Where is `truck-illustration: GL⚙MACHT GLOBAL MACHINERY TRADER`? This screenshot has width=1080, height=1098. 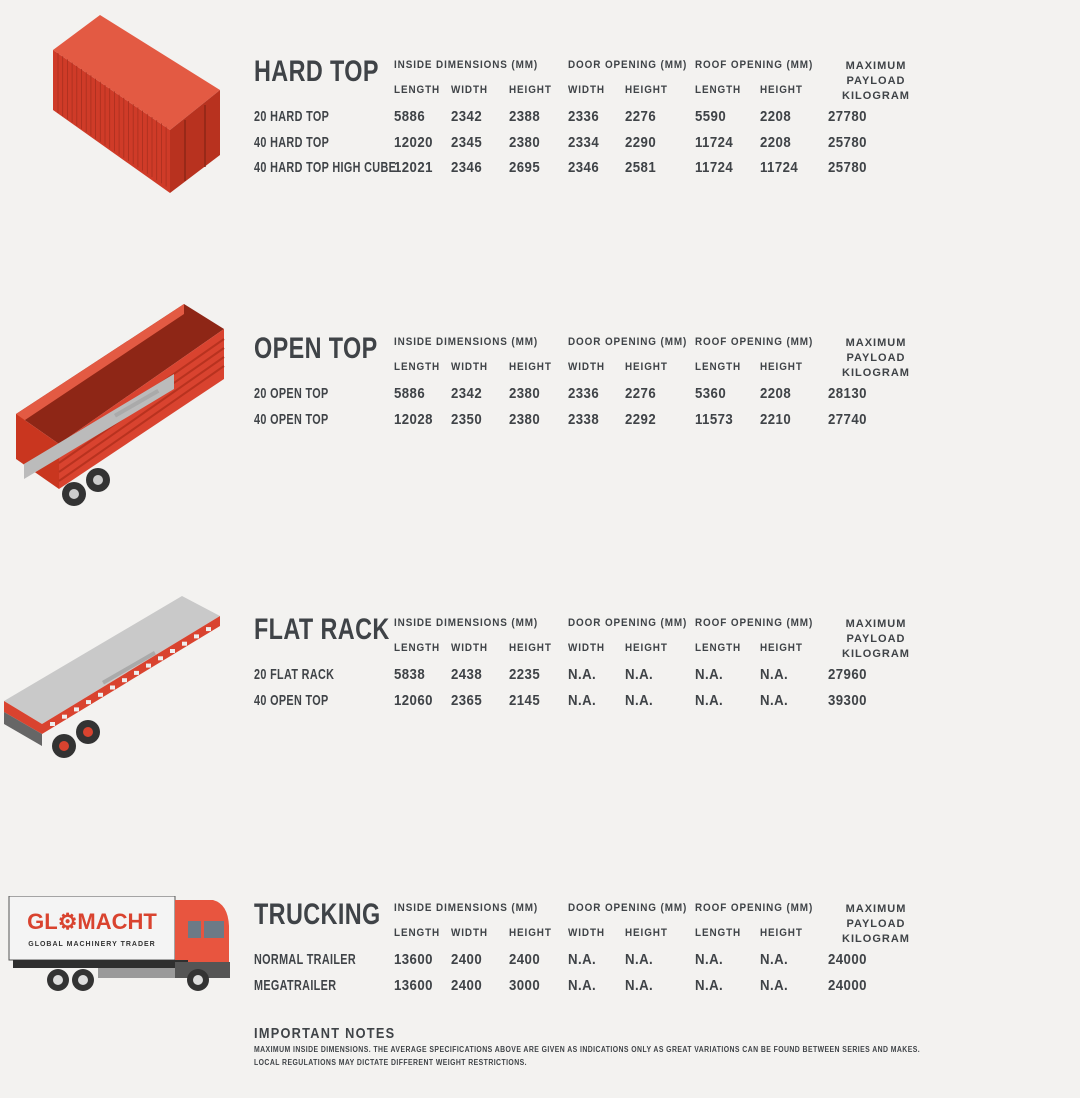 truck-illustration: GL⚙MACHT GLOBAL MACHINERY TRADER is located at coordinates (119, 943).